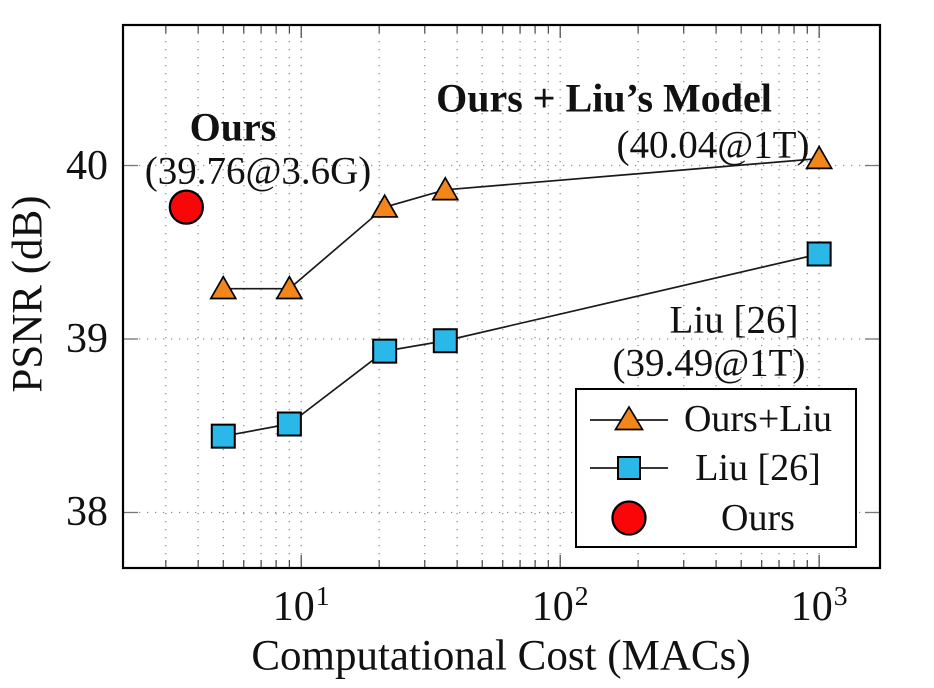 The width and height of the screenshot is (934, 688). What do you see at coordinates (629, 417) in the screenshot?
I see `triangle-marker-icon` at bounding box center [629, 417].